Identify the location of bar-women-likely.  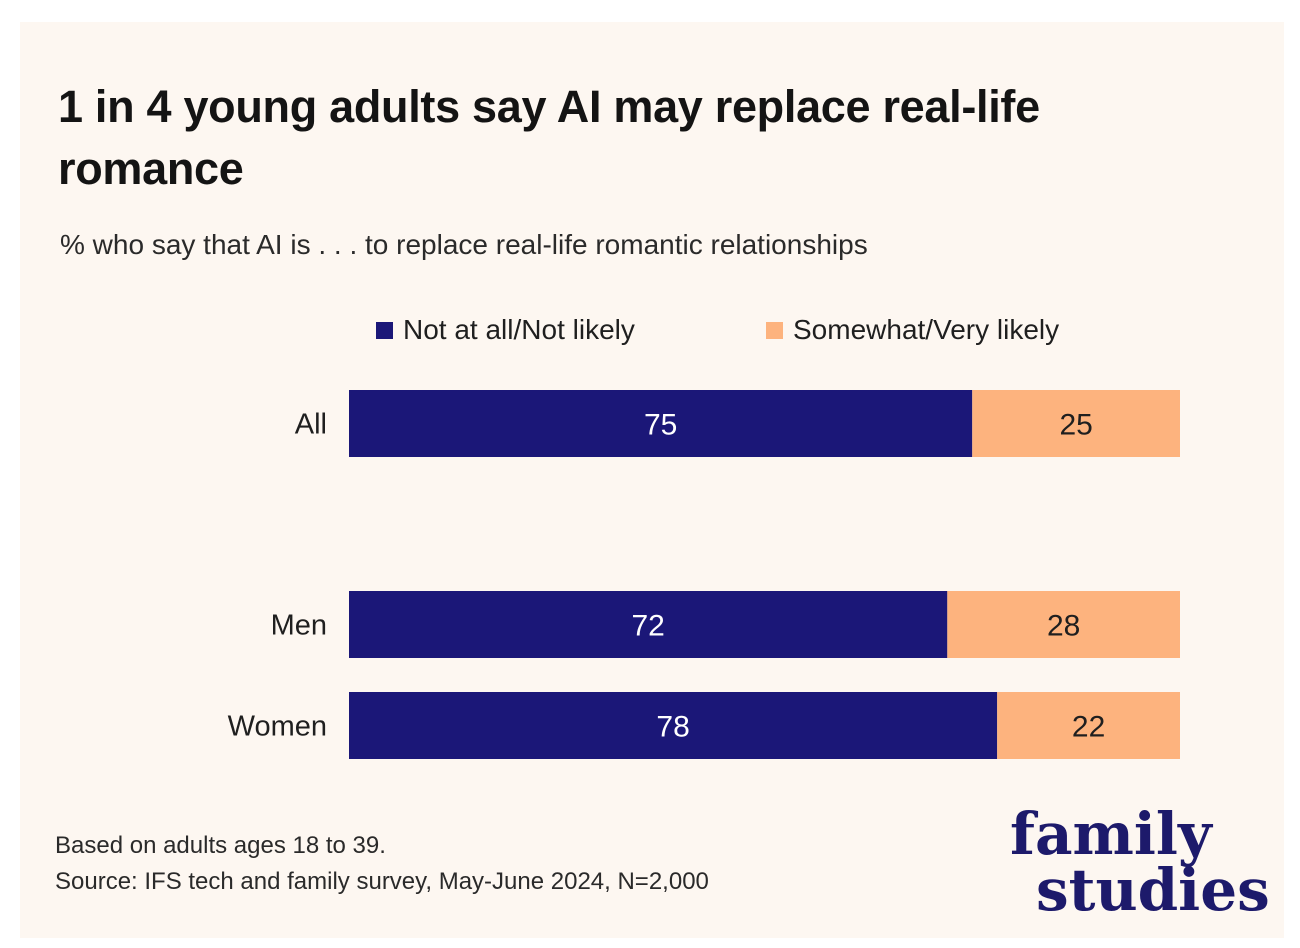
(1088, 725).